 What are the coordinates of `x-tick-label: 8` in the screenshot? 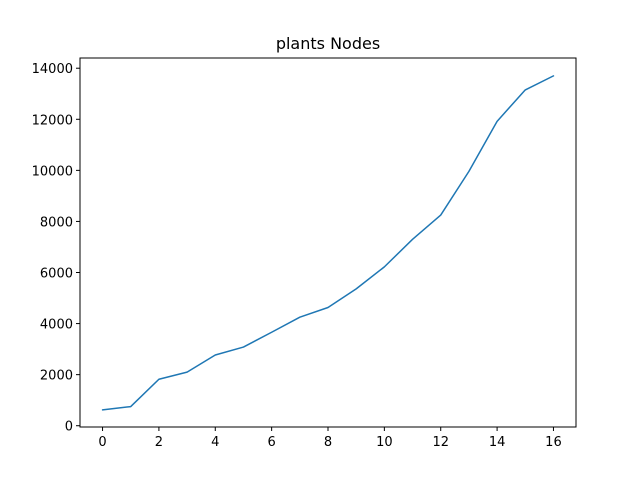 It's located at (328, 442).